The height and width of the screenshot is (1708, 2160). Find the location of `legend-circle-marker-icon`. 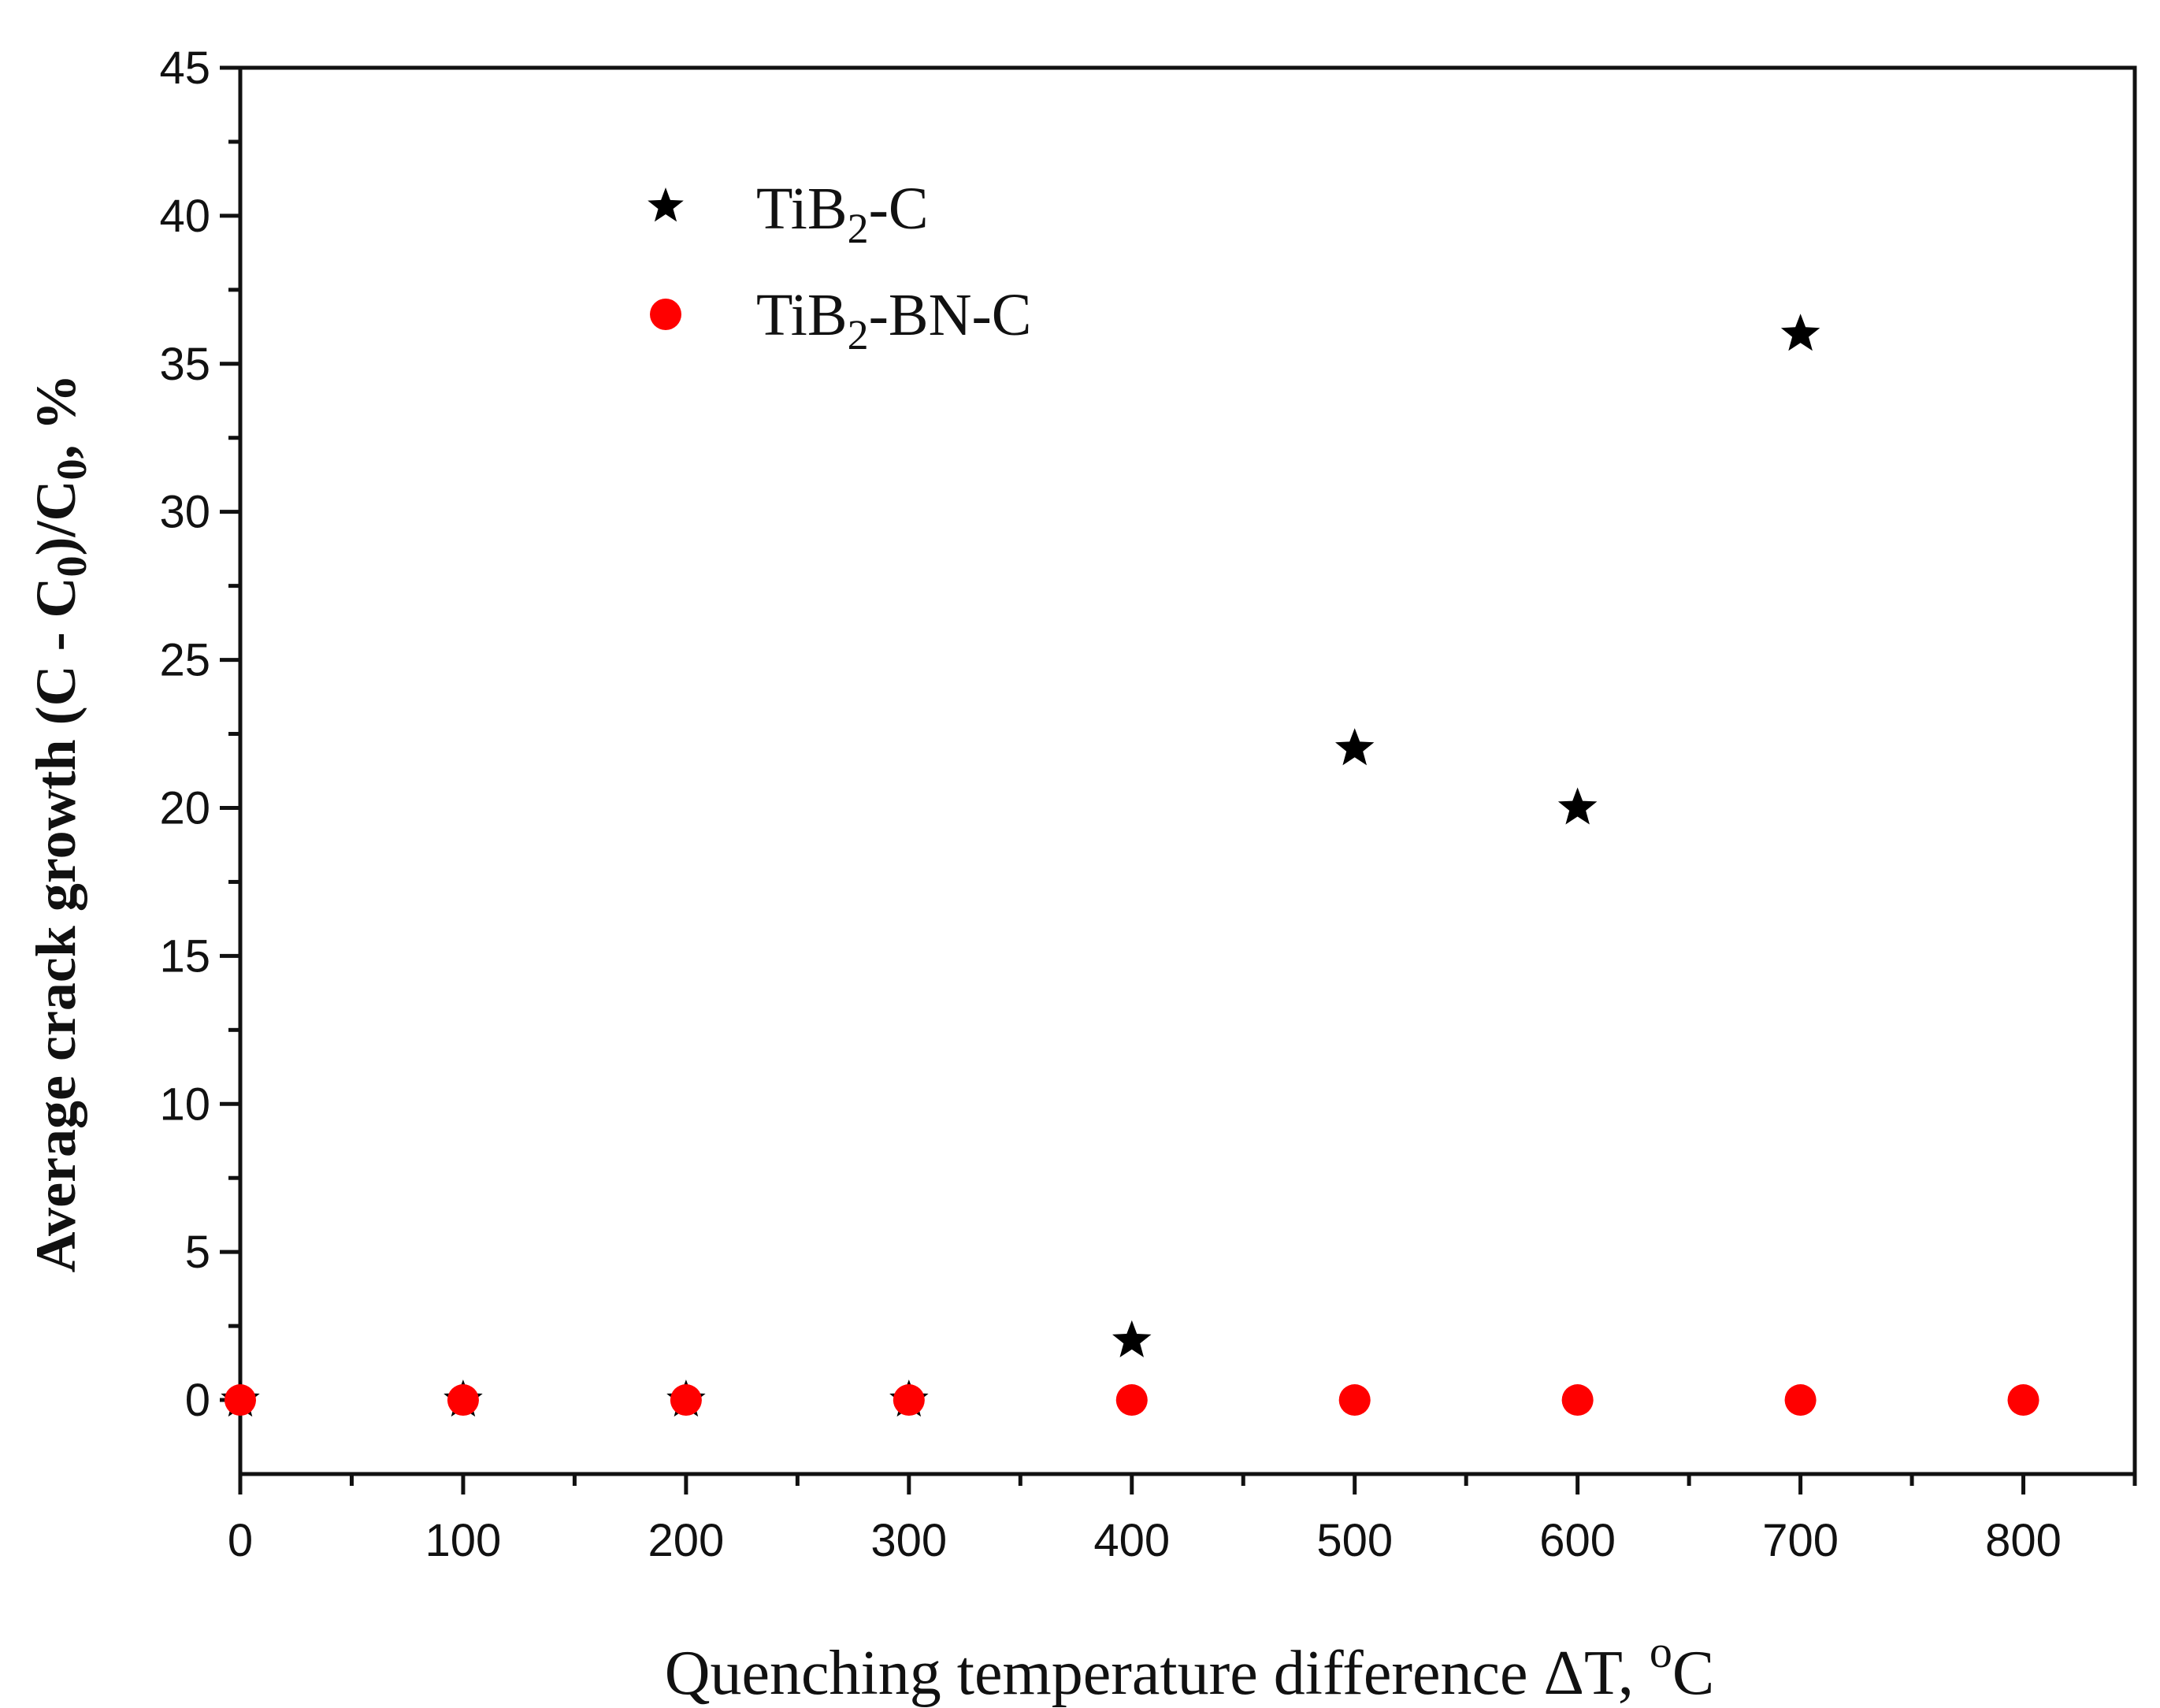

legend-circle-marker-icon is located at coordinates (665, 314).